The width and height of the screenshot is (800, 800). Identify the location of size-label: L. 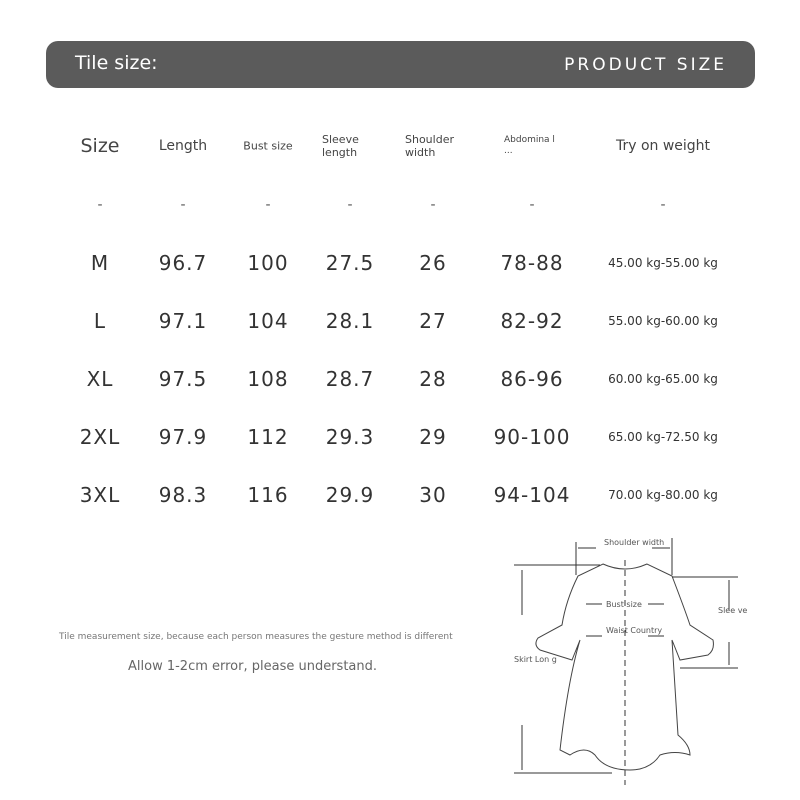
(100, 321).